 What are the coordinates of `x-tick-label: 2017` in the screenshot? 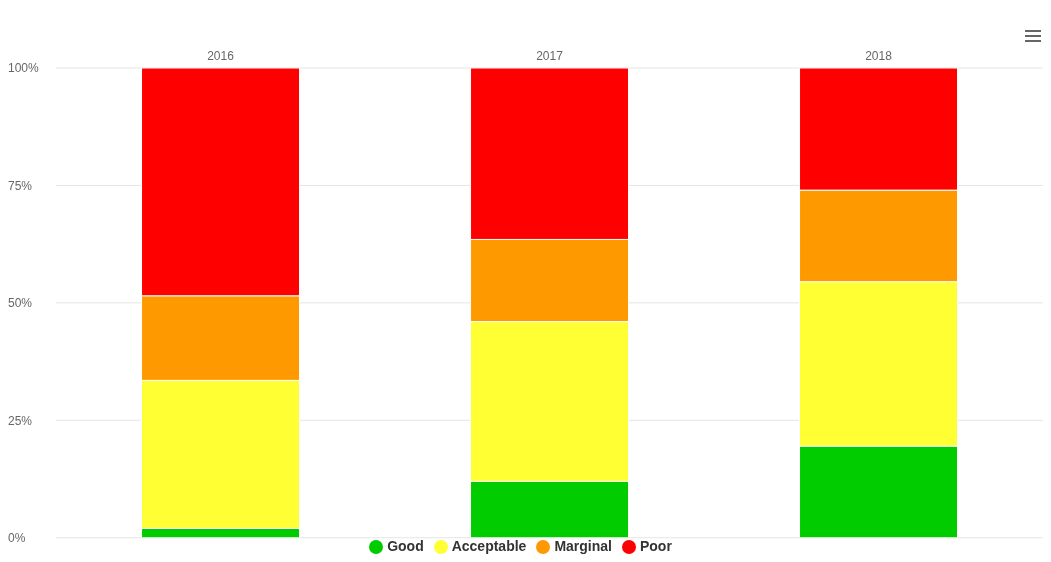 It's located at (550, 56).